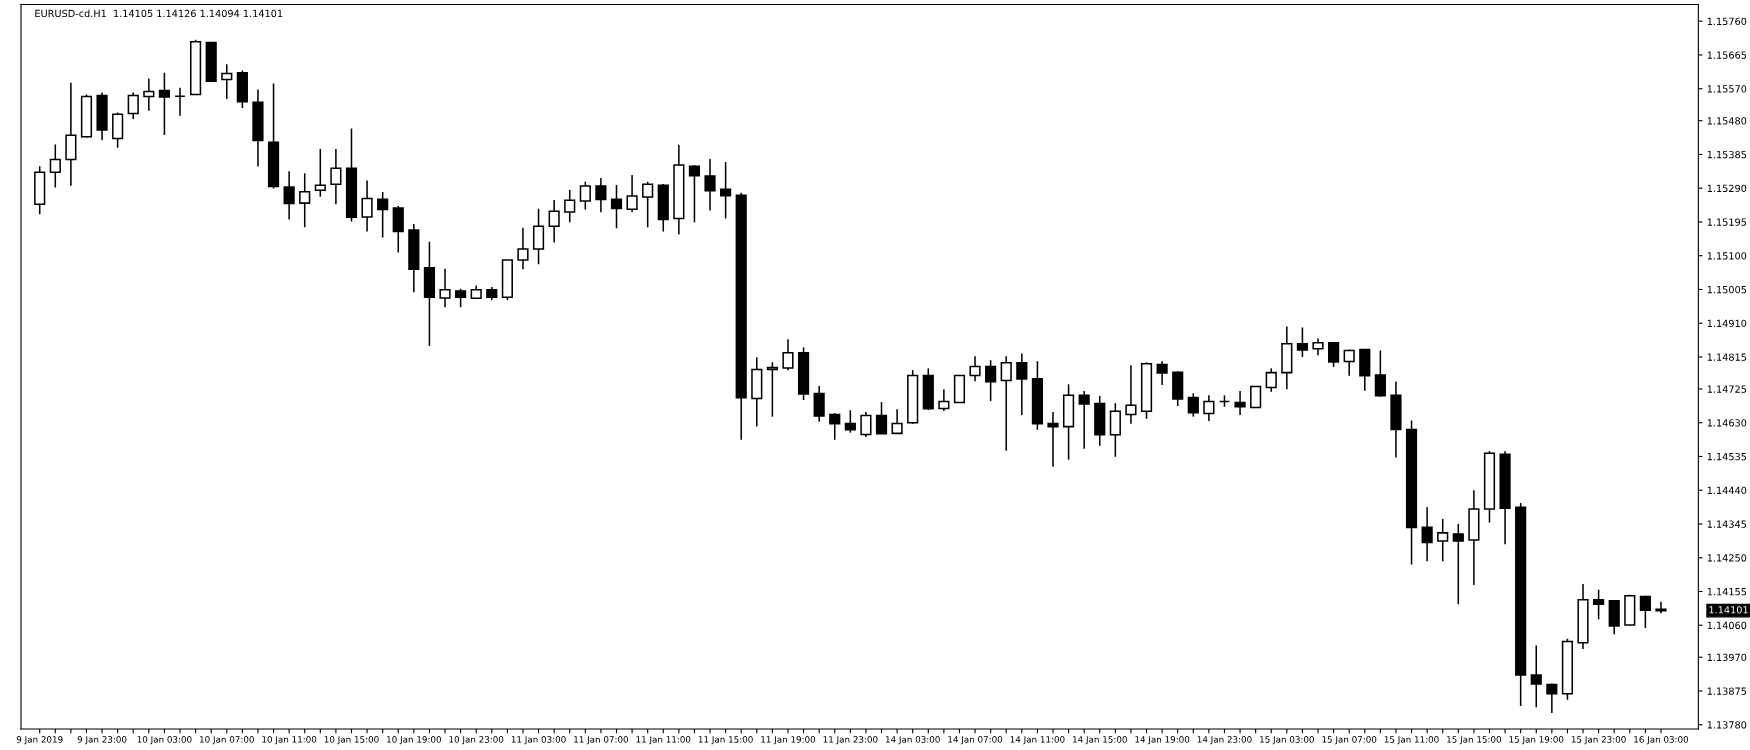 The width and height of the screenshot is (1750, 750). I want to click on y-tick-label: 1.14155, so click(1727, 592).